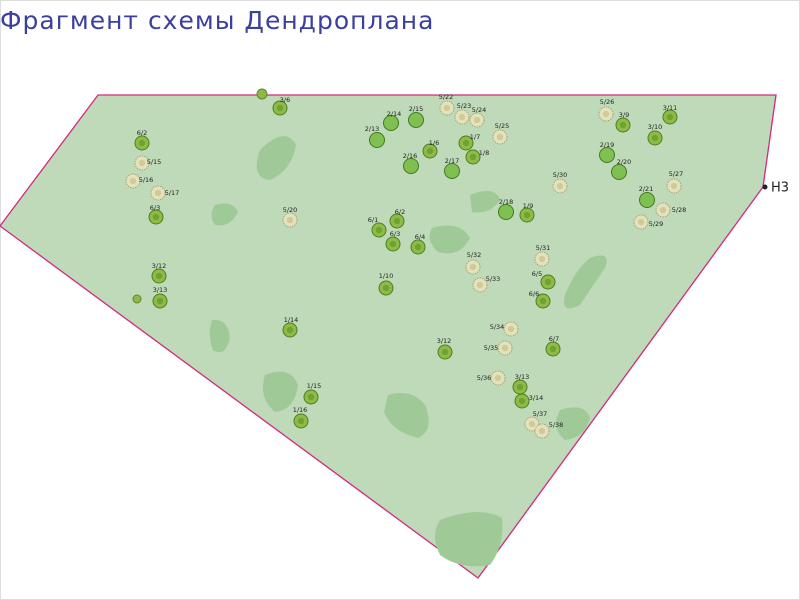 Image resolution: width=800 pixels, height=600 pixels. What do you see at coordinates (624, 162) in the screenshot?
I see `plant-label: 2/20` at bounding box center [624, 162].